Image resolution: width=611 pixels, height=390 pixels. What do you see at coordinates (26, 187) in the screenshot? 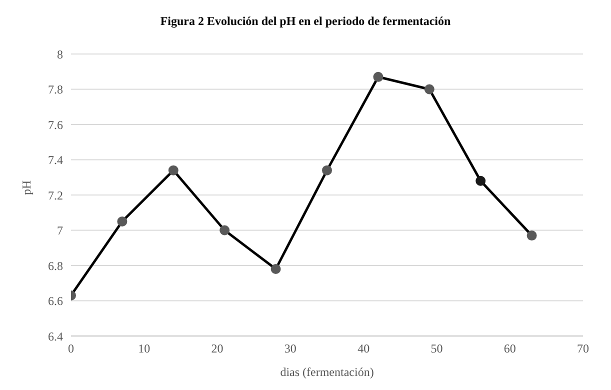
I see `y-axis-title: pH` at bounding box center [26, 187].